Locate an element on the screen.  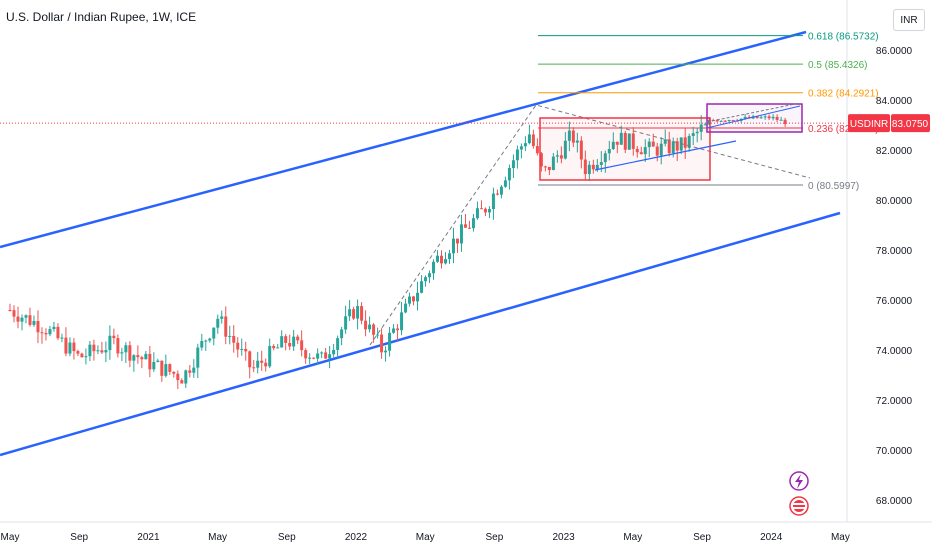
y-tick-label: 72.0000 is located at coordinates (894, 401).